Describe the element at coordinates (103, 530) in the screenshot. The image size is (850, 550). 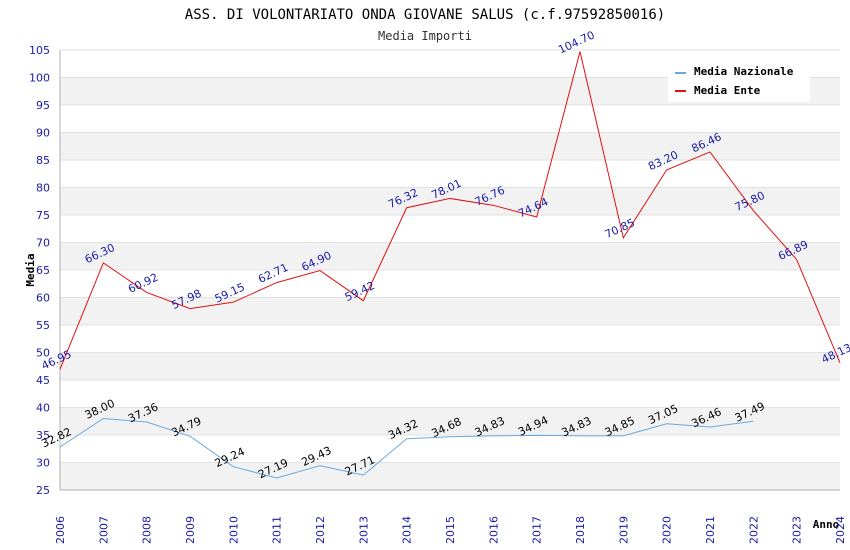
I see `x-tick-label: 2007` at that location.